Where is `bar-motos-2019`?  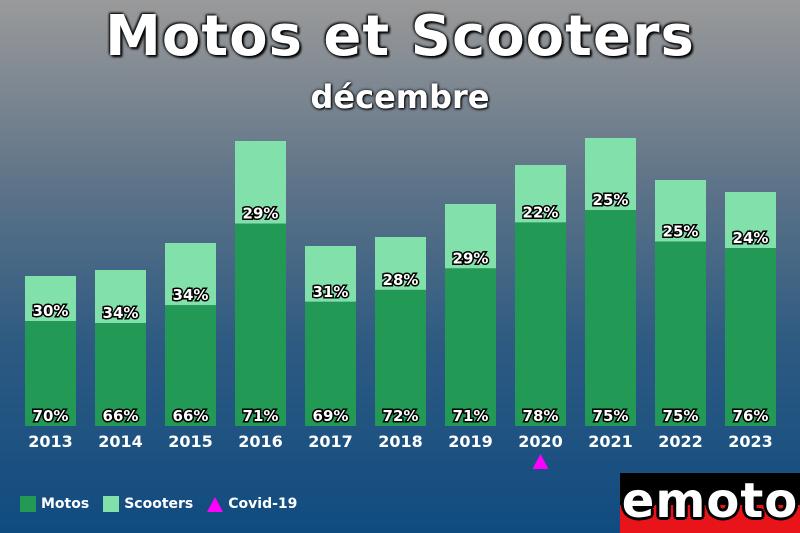
bar-motos-2019 is located at coordinates (470, 347).